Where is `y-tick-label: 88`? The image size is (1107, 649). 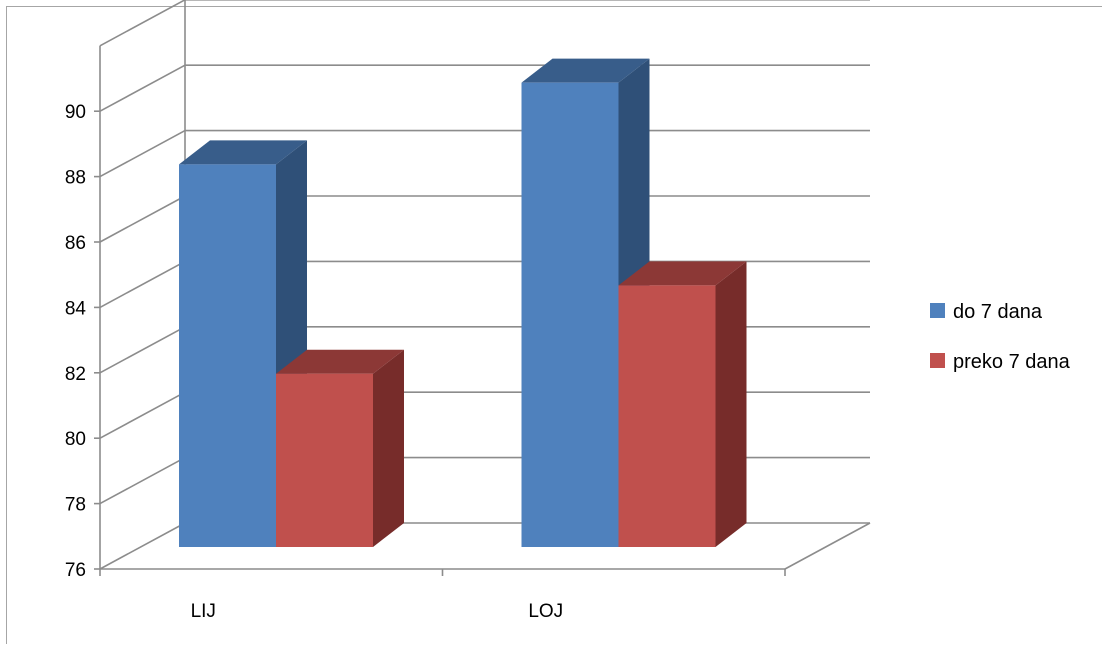
y-tick-label: 88 is located at coordinates (75, 178).